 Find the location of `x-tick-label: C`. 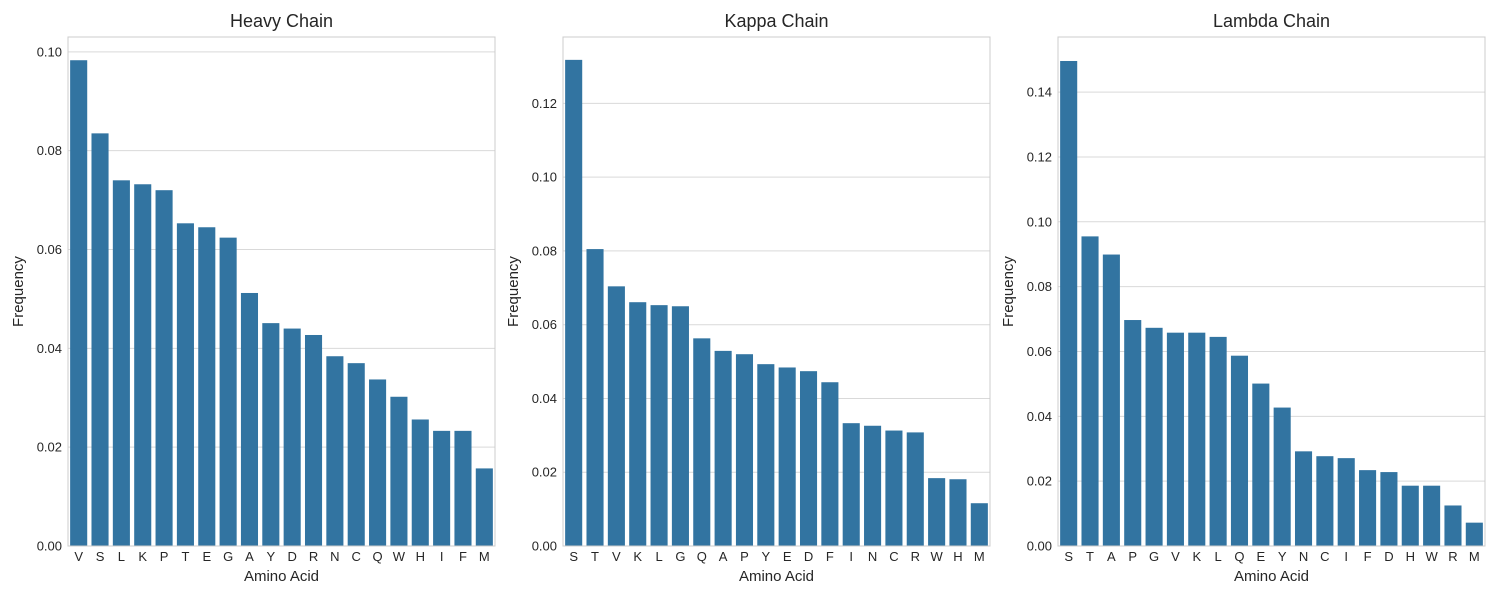

x-tick-label: C is located at coordinates (356, 556).